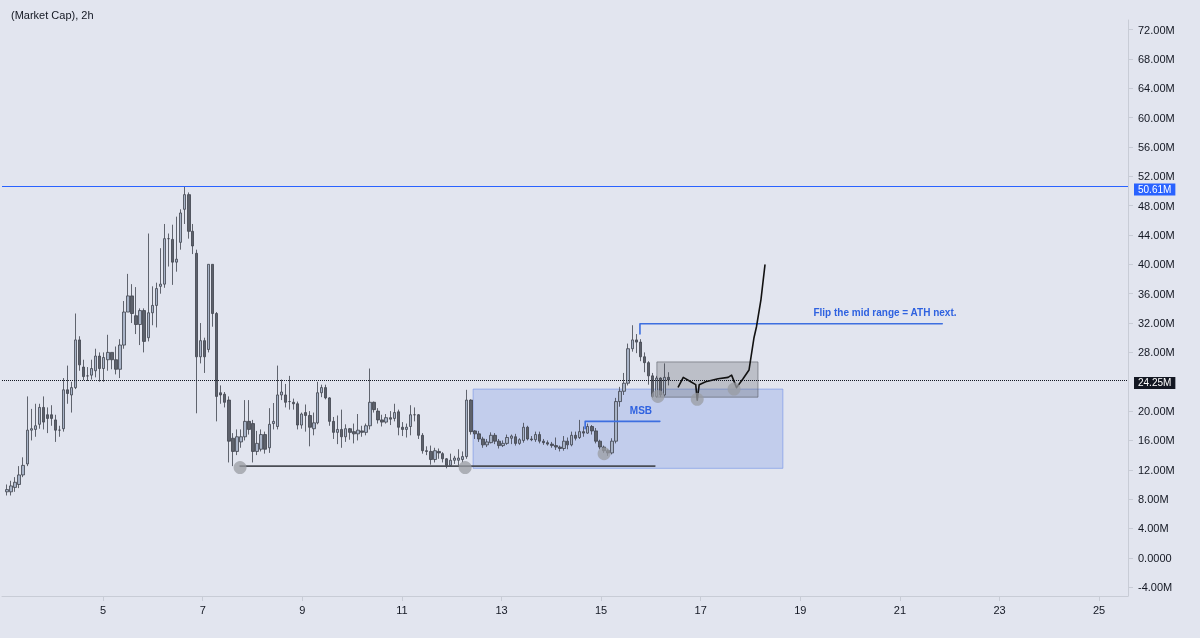 The height and width of the screenshot is (638, 1200). What do you see at coordinates (1156, 176) in the screenshot?
I see `y-tick-label: 52.00M` at bounding box center [1156, 176].